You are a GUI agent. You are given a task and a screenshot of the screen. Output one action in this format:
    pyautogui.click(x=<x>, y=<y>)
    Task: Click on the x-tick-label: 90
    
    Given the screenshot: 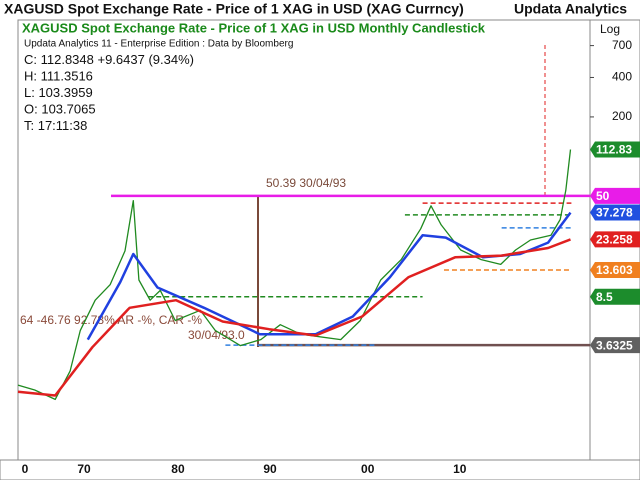 What is the action you would take?
    pyautogui.click(x=270, y=469)
    